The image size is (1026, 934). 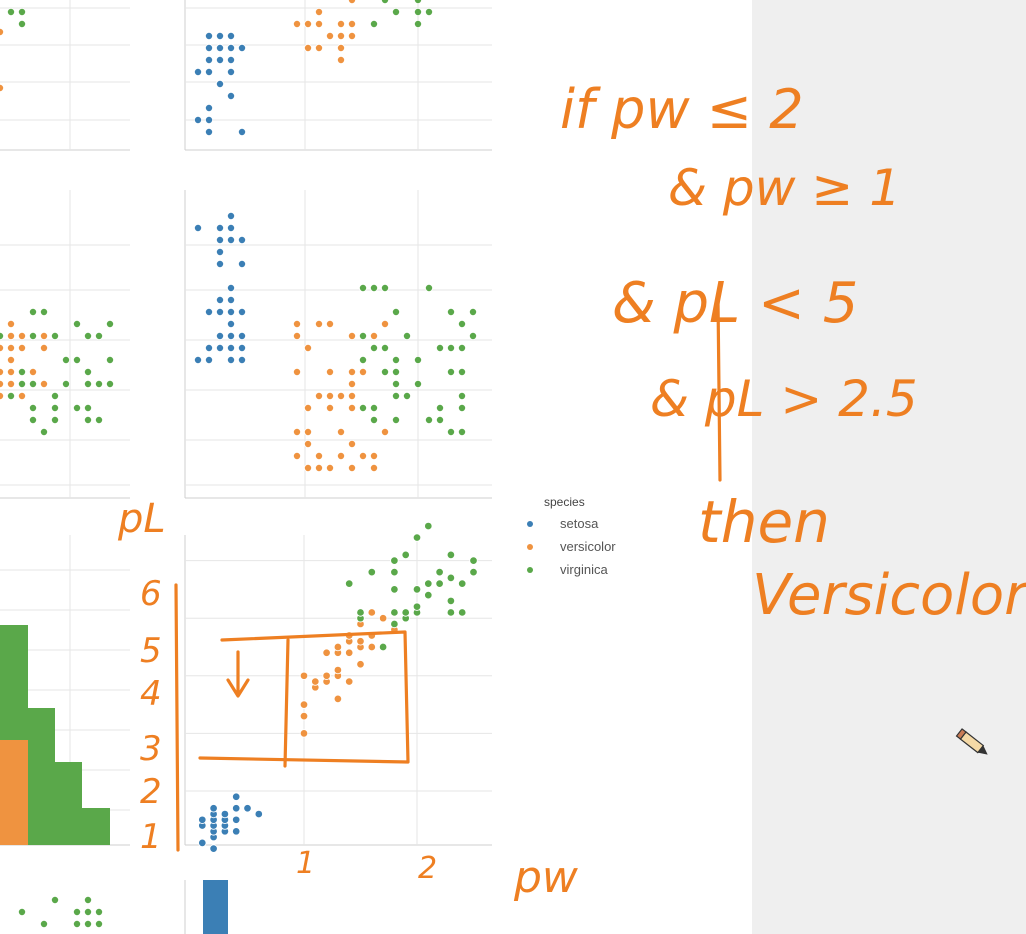 I want to click on hand-axis-label-pw: pw, so click(x=546, y=877).